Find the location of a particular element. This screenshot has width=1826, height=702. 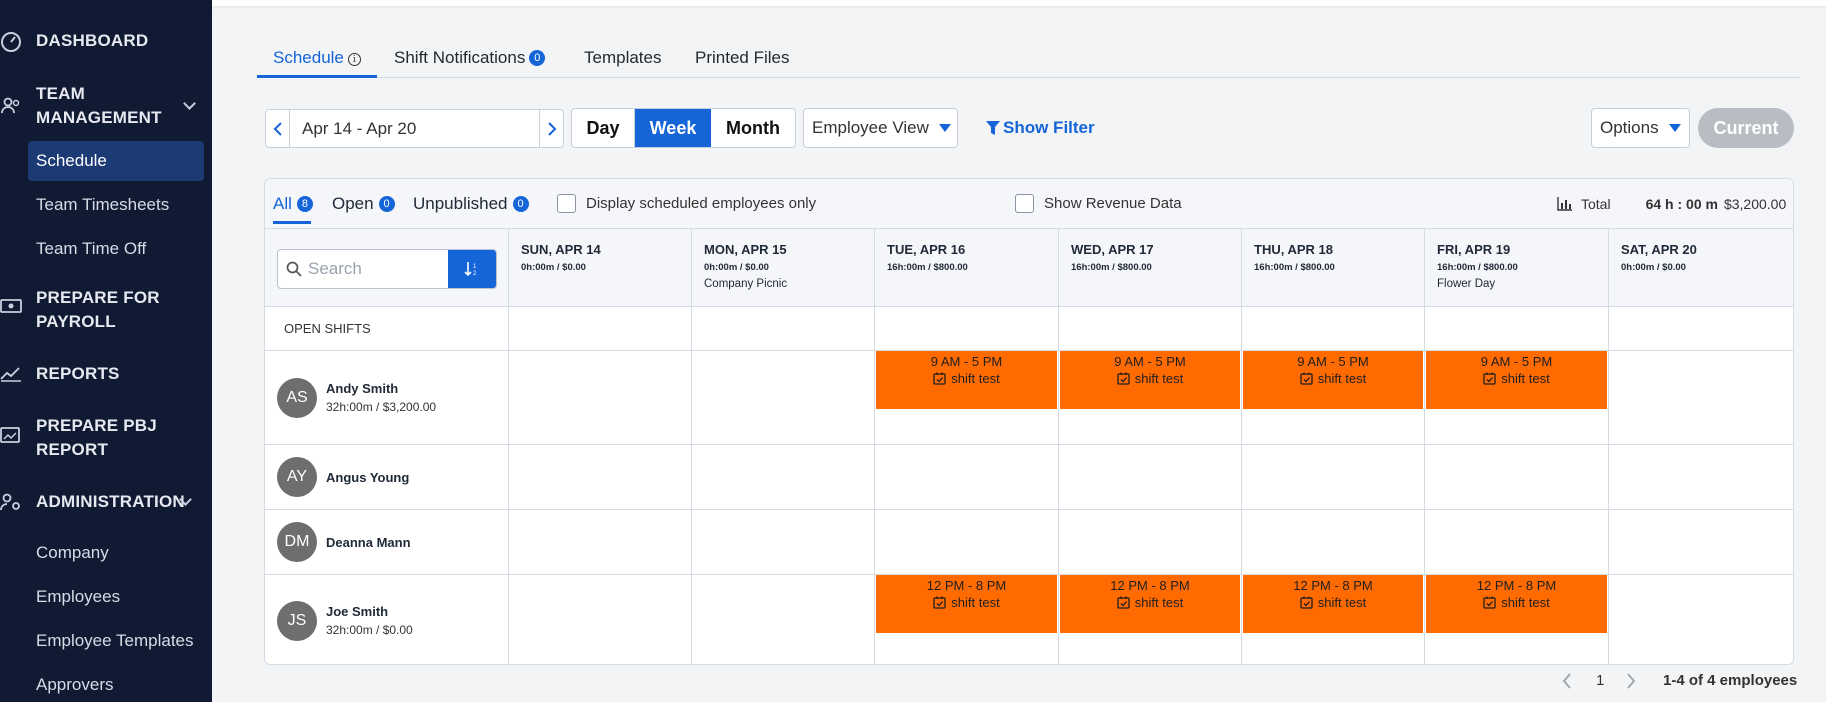

current-button: Current is located at coordinates (1746, 128).